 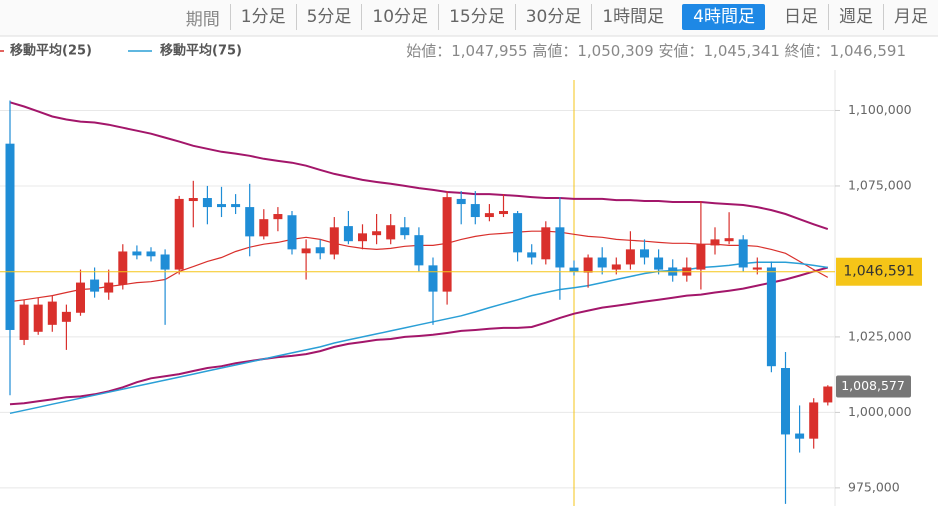 What do you see at coordinates (874, 486) in the screenshot?
I see `y-tick-label: 975,000` at bounding box center [874, 486].